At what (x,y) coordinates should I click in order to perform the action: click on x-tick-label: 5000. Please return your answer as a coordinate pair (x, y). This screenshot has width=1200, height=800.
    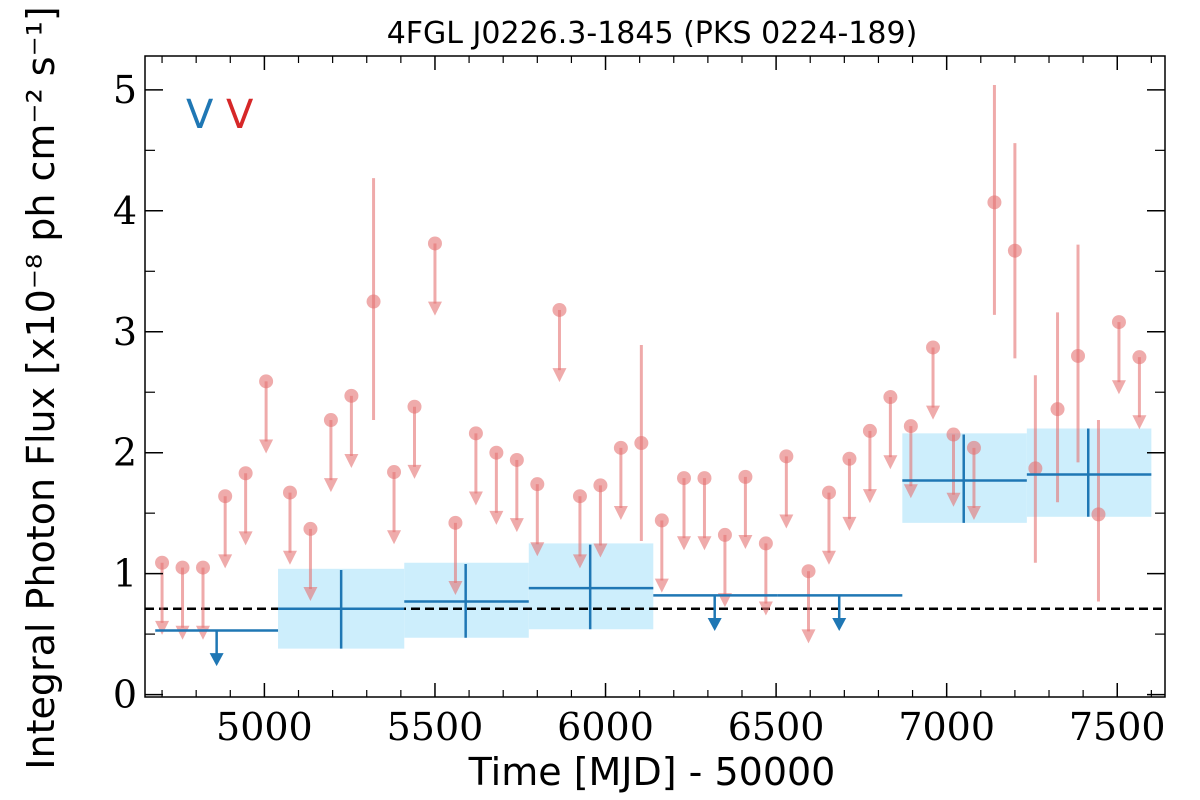
    Looking at the image, I should click on (264, 727).